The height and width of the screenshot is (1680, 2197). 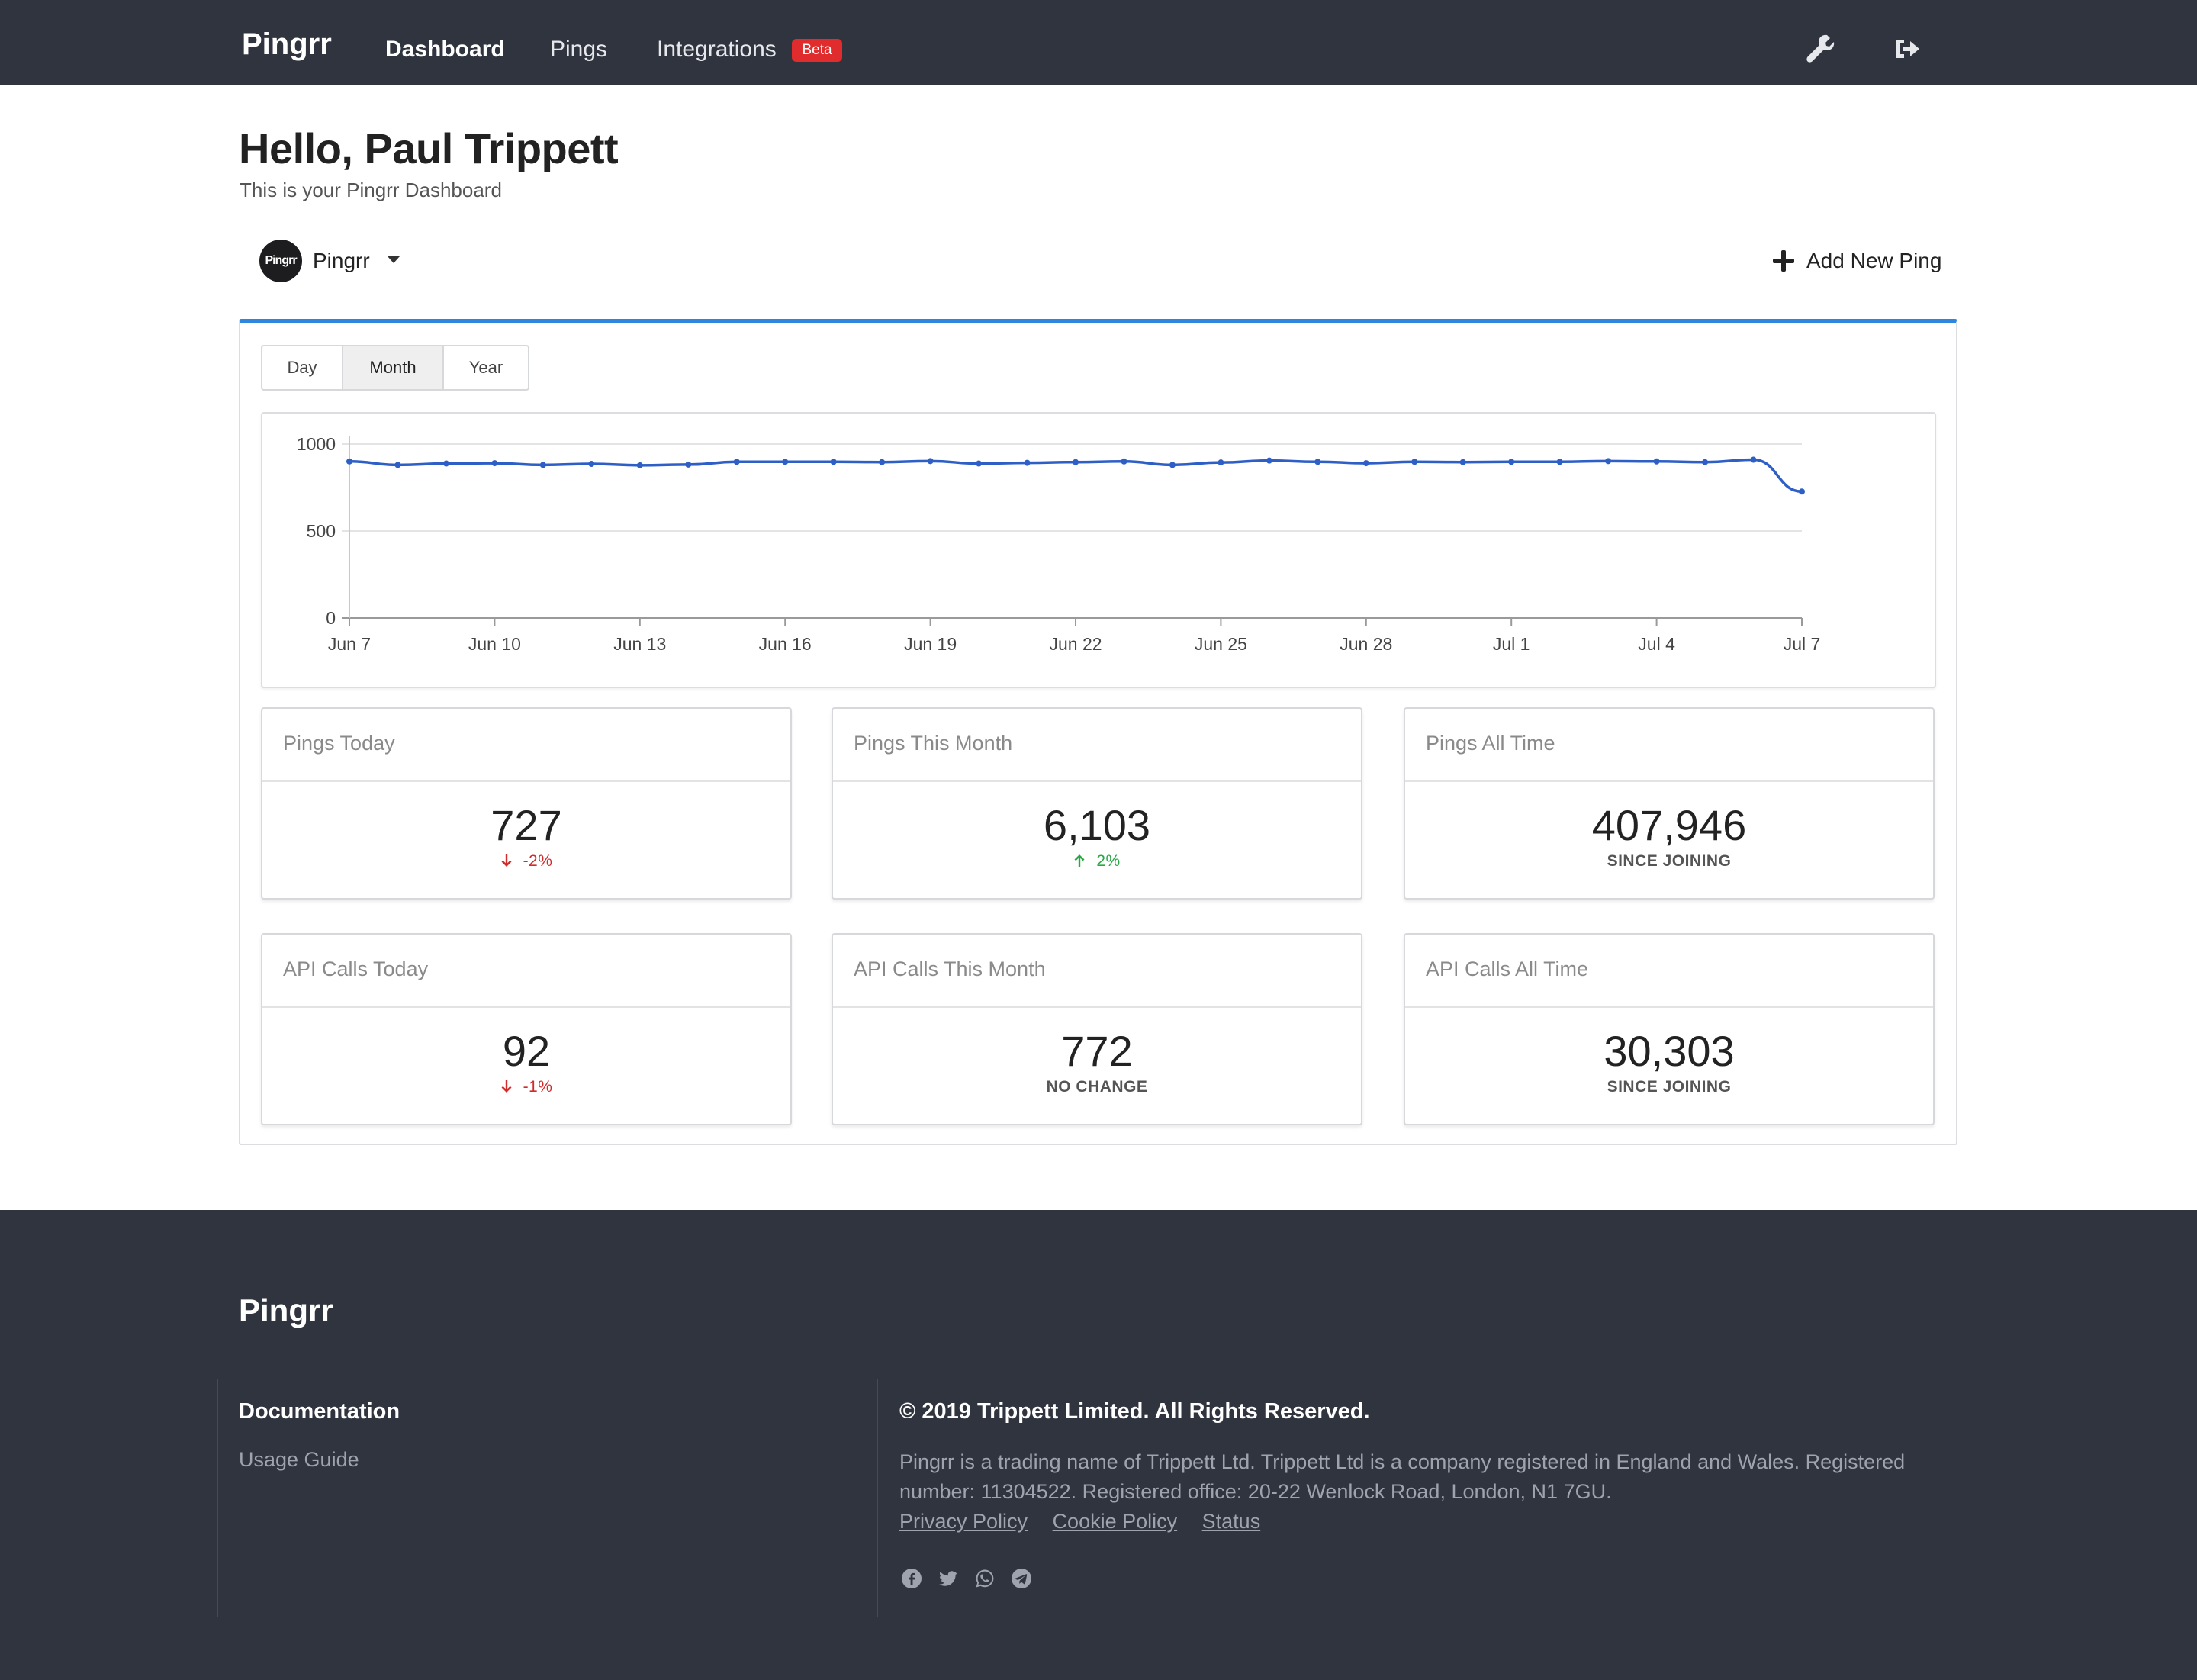 What do you see at coordinates (930, 644) in the screenshot?
I see `x-tick-label: Jun 19` at bounding box center [930, 644].